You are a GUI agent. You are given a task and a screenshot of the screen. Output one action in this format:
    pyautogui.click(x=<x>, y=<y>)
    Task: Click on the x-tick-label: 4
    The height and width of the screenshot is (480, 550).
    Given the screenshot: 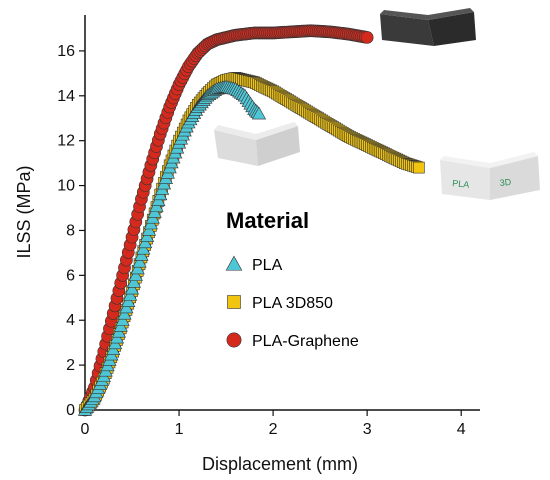 What is the action you would take?
    pyautogui.click(x=461, y=429)
    